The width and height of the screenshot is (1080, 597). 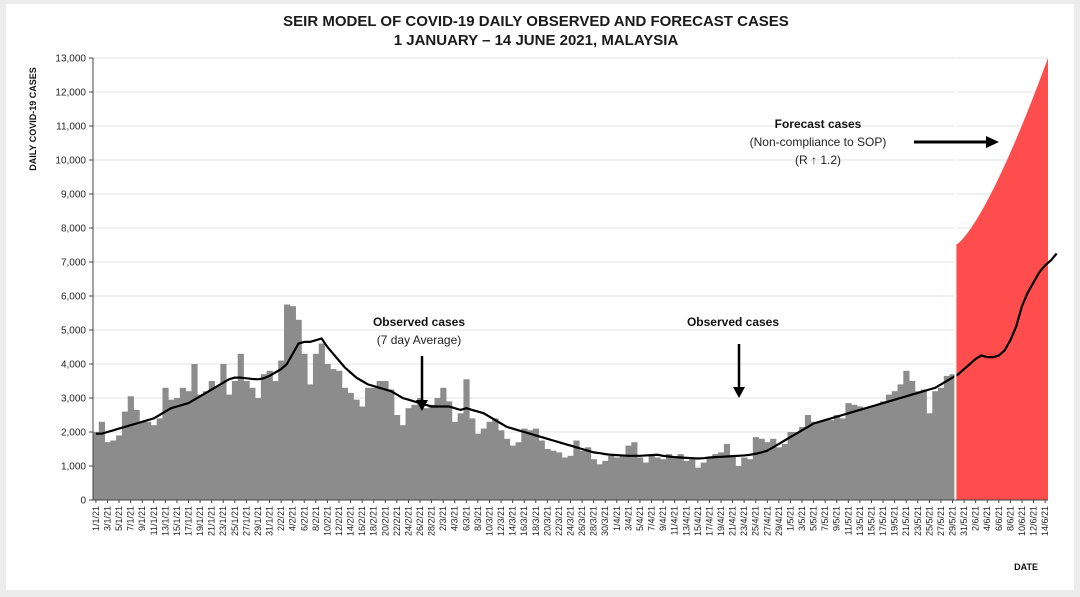 What do you see at coordinates (189, 521) in the screenshot?
I see `x-tick-label: 17/1/21` at bounding box center [189, 521].